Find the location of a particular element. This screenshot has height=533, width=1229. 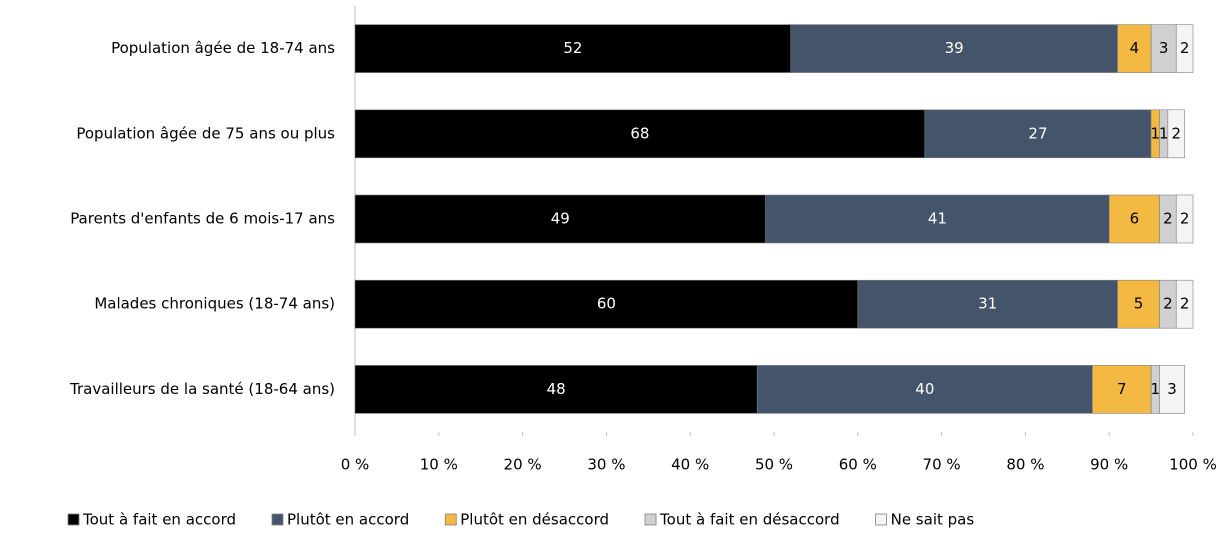

data-label: 5 is located at coordinates (1139, 304).